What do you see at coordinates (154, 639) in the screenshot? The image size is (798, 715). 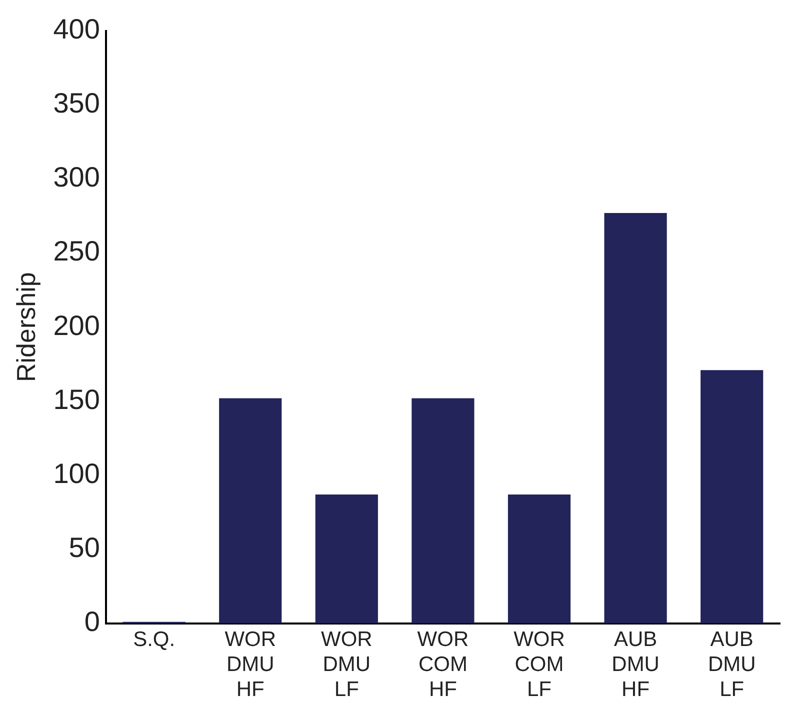 I see `x-tick-label: S.Q.` at bounding box center [154, 639].